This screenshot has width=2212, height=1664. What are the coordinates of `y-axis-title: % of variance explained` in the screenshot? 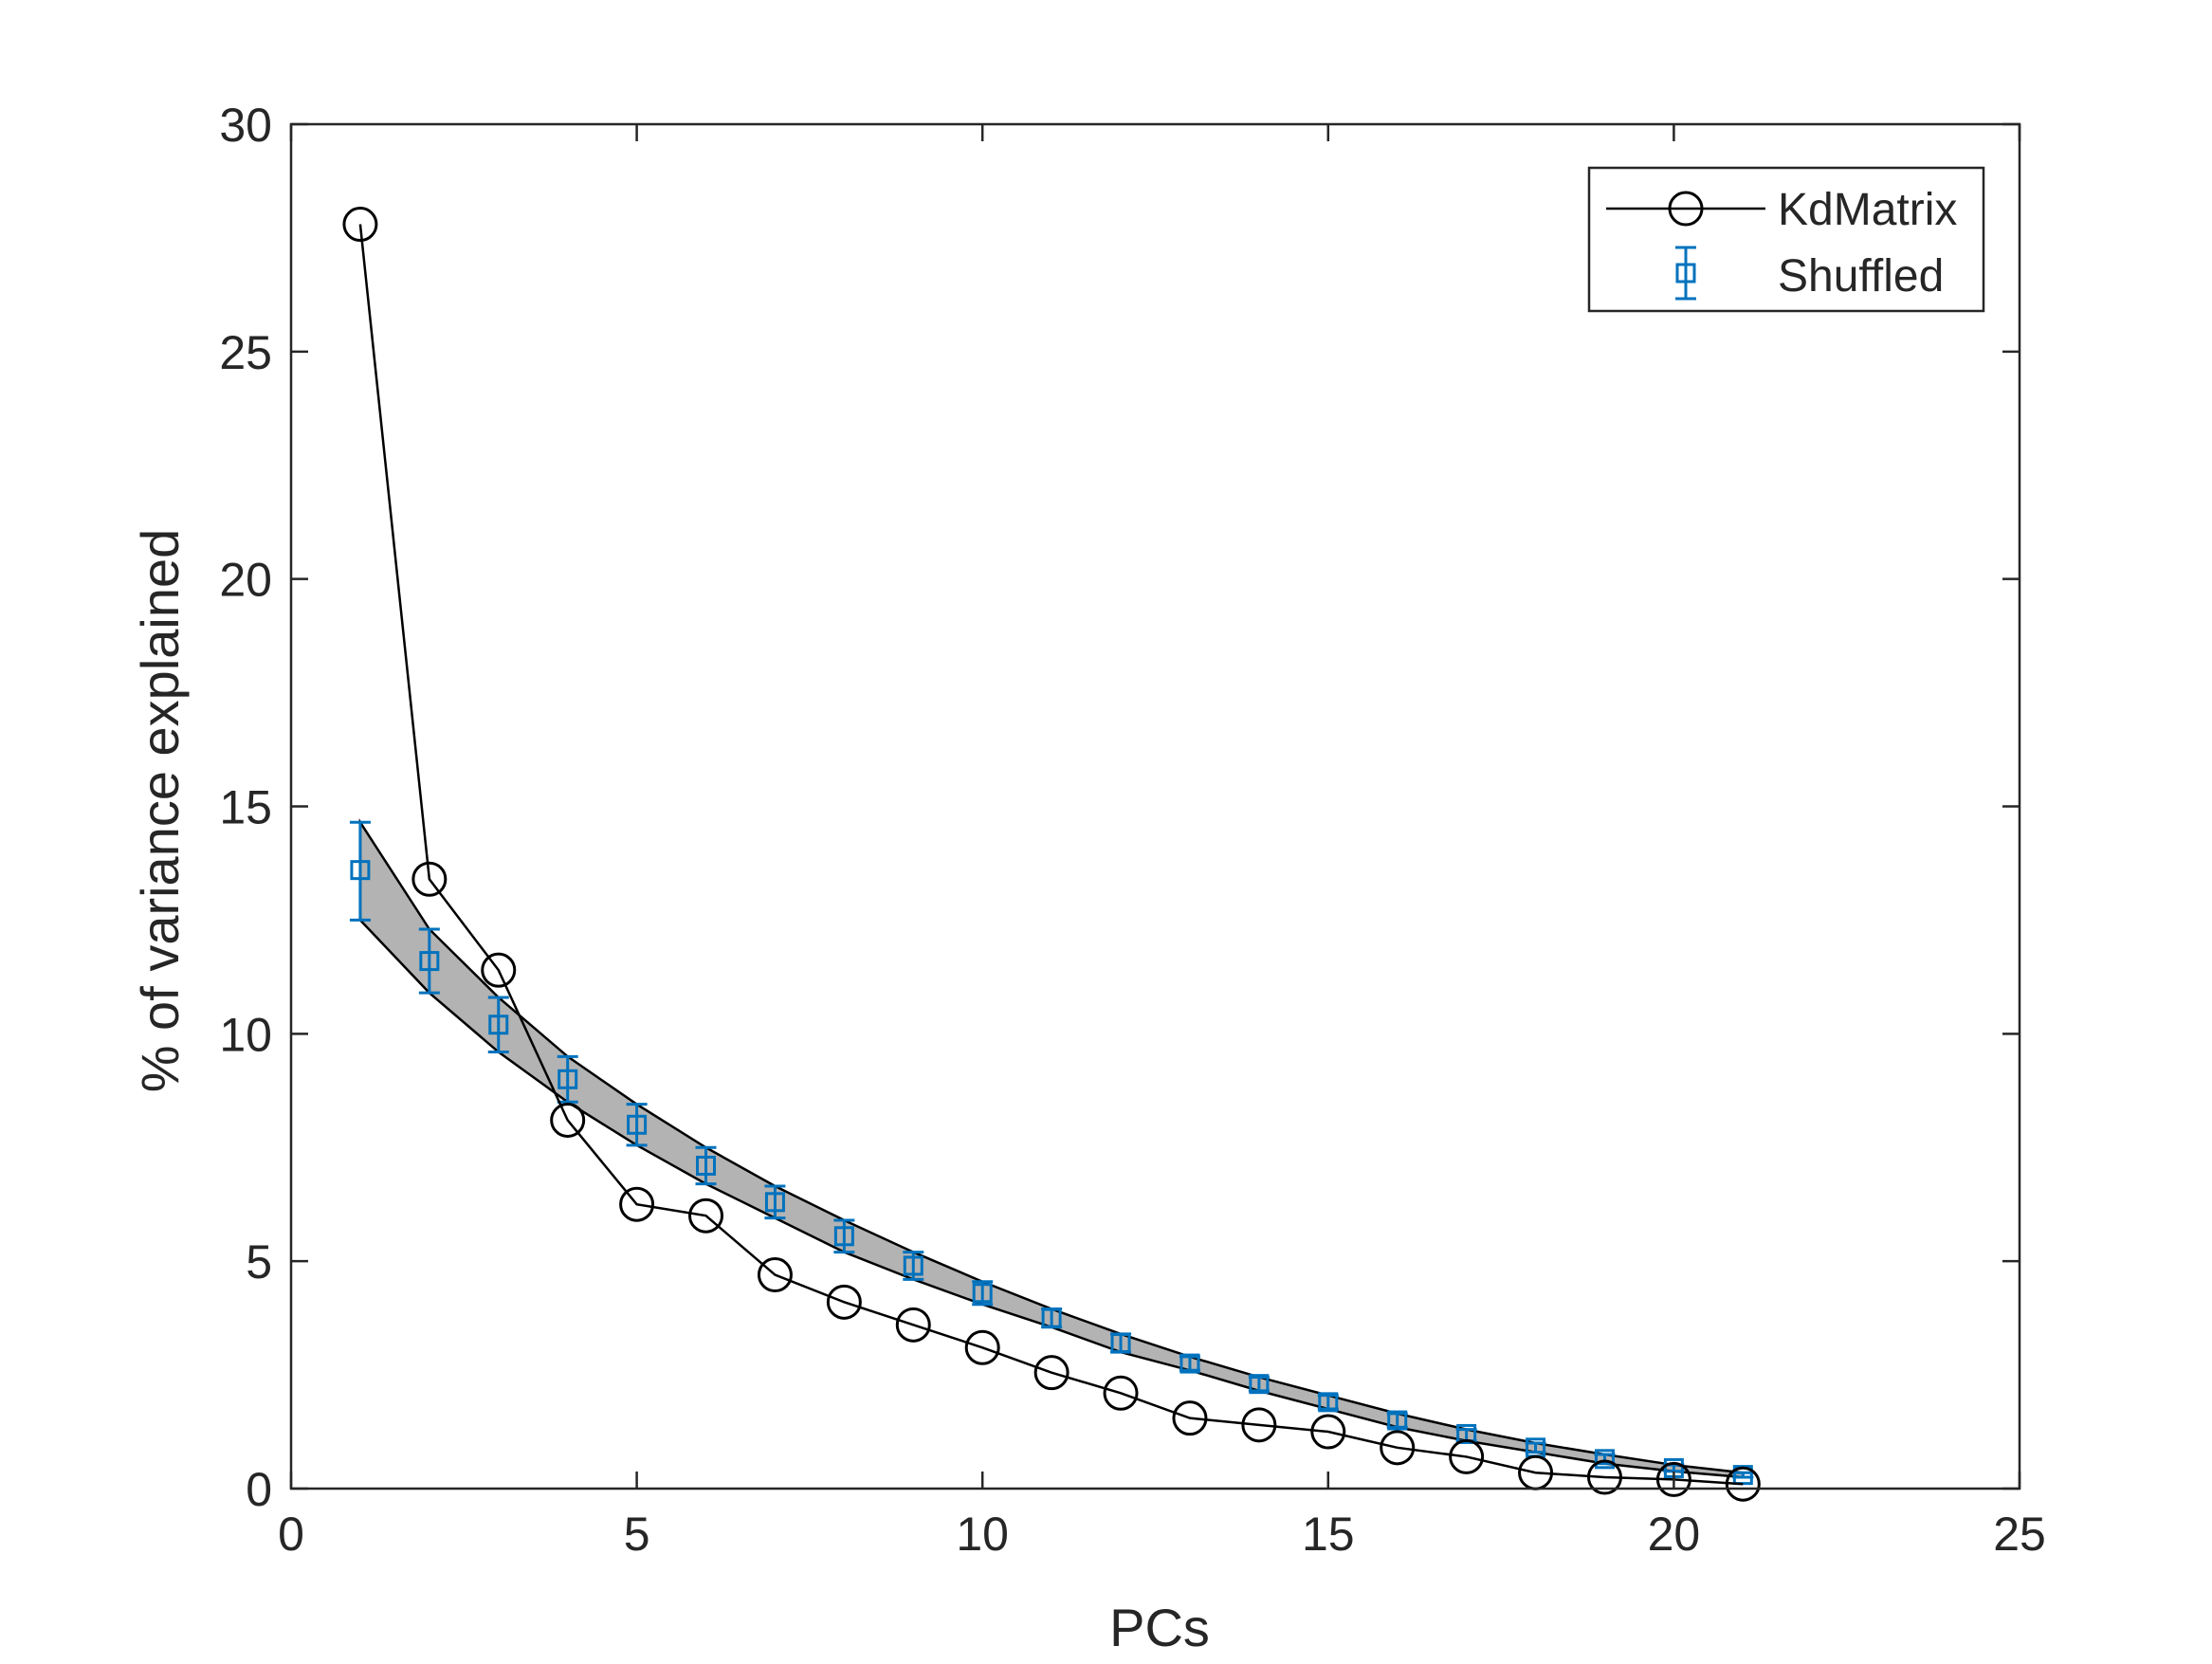 It's located at (160, 811).